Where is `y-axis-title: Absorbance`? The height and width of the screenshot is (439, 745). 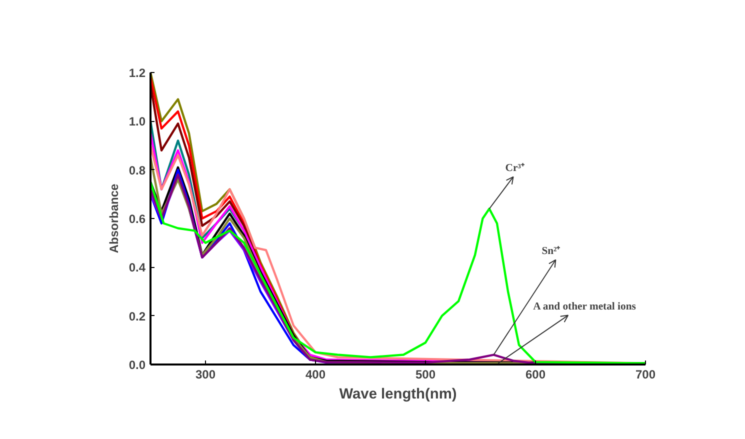 y-axis-title: Absorbance is located at coordinates (113, 219).